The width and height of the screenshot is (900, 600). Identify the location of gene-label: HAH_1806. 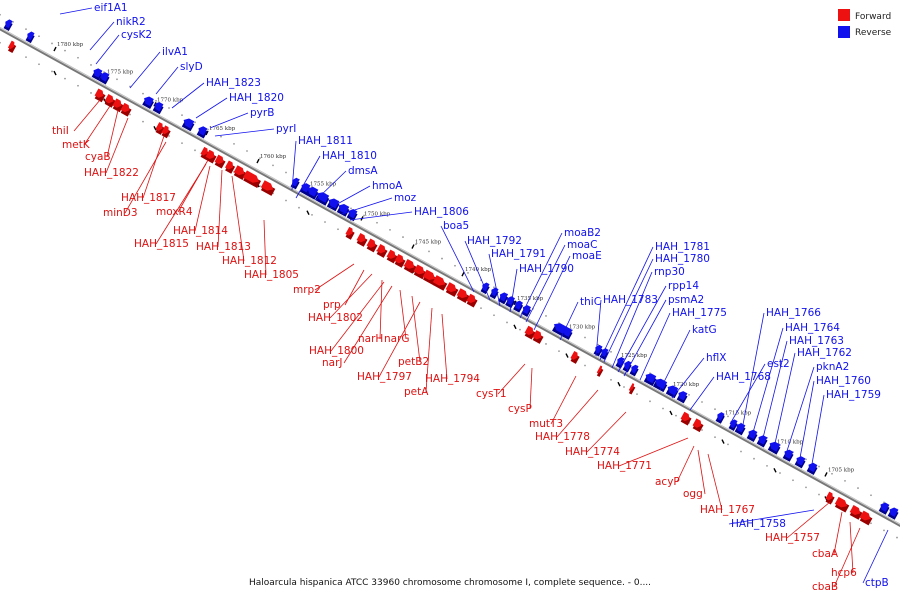
(441, 212).